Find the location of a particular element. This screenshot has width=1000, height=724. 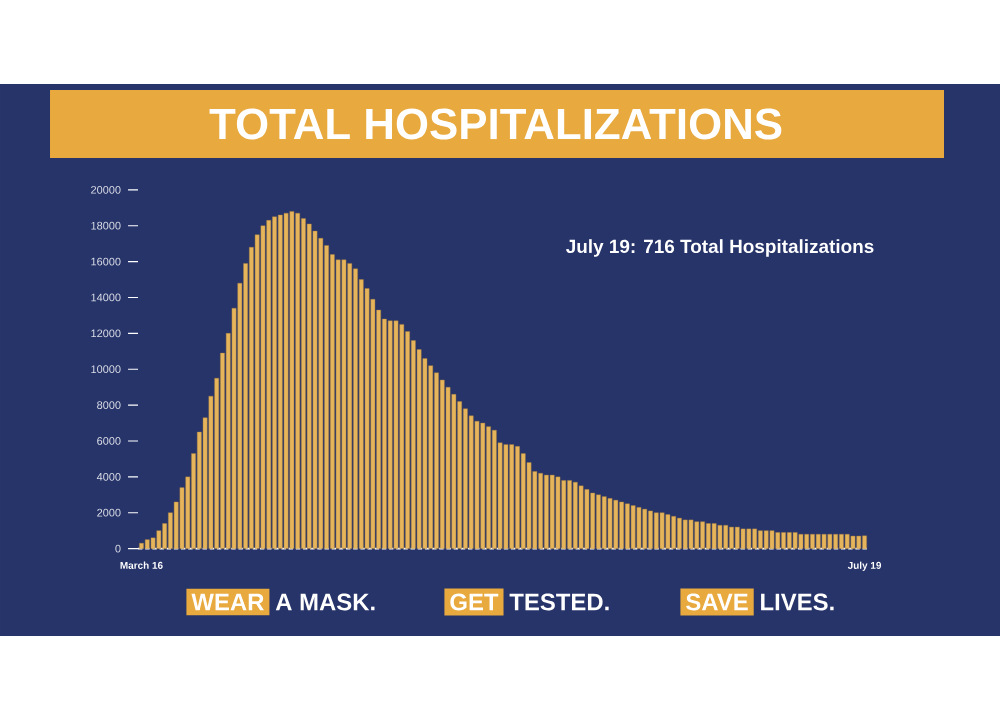

text: WEAR is located at coordinates (227, 602).